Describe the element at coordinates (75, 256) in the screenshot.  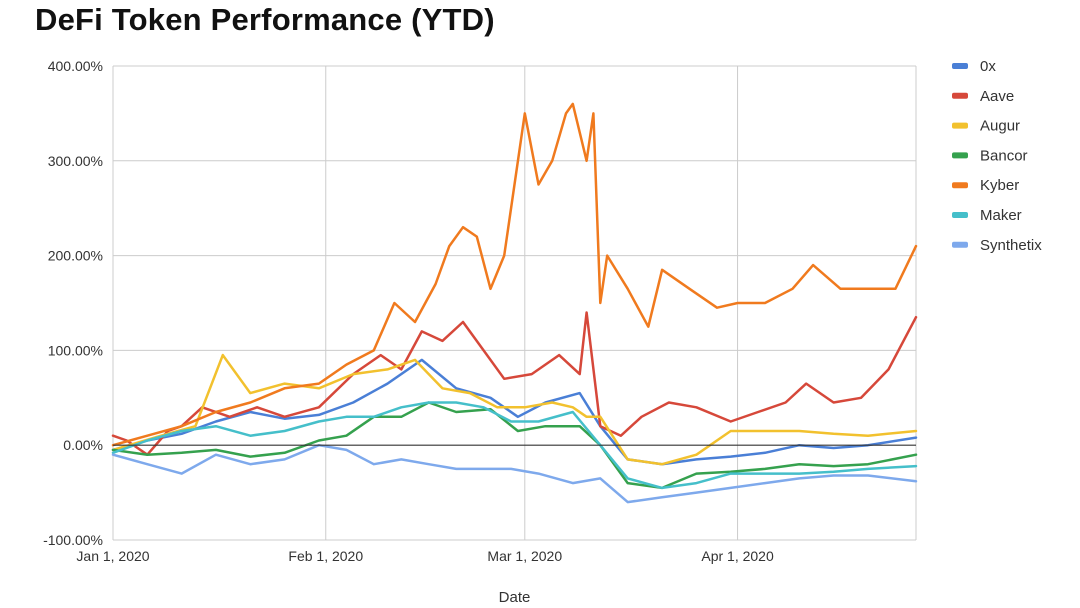
I see `y-tick-label: 200.00%` at that location.